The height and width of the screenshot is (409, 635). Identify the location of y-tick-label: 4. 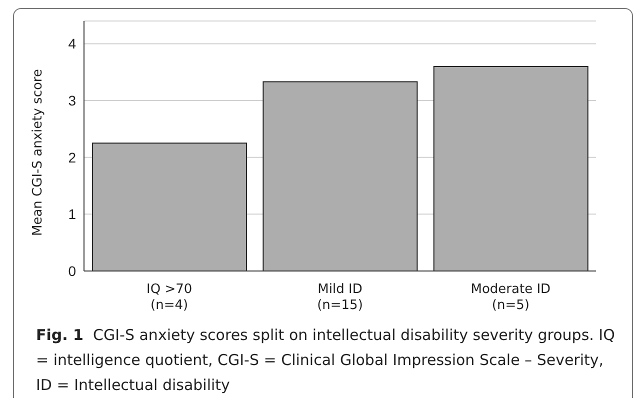
(72, 44).